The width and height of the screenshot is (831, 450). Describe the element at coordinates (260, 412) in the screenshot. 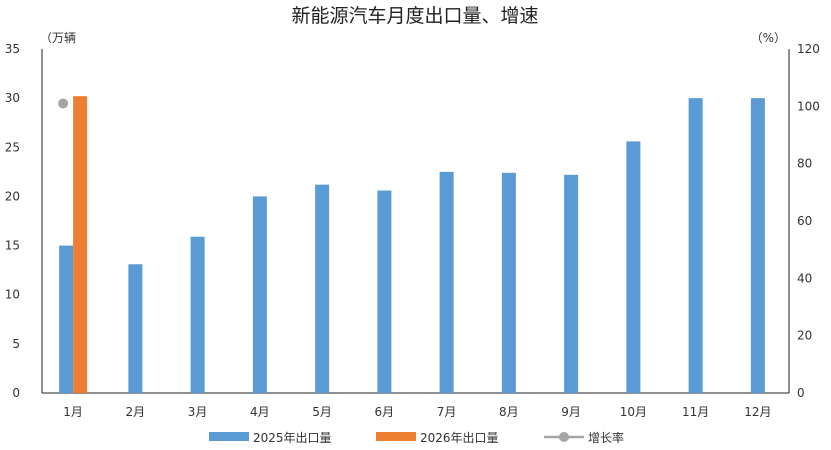

I see `x-tick-label: 4月` at that location.